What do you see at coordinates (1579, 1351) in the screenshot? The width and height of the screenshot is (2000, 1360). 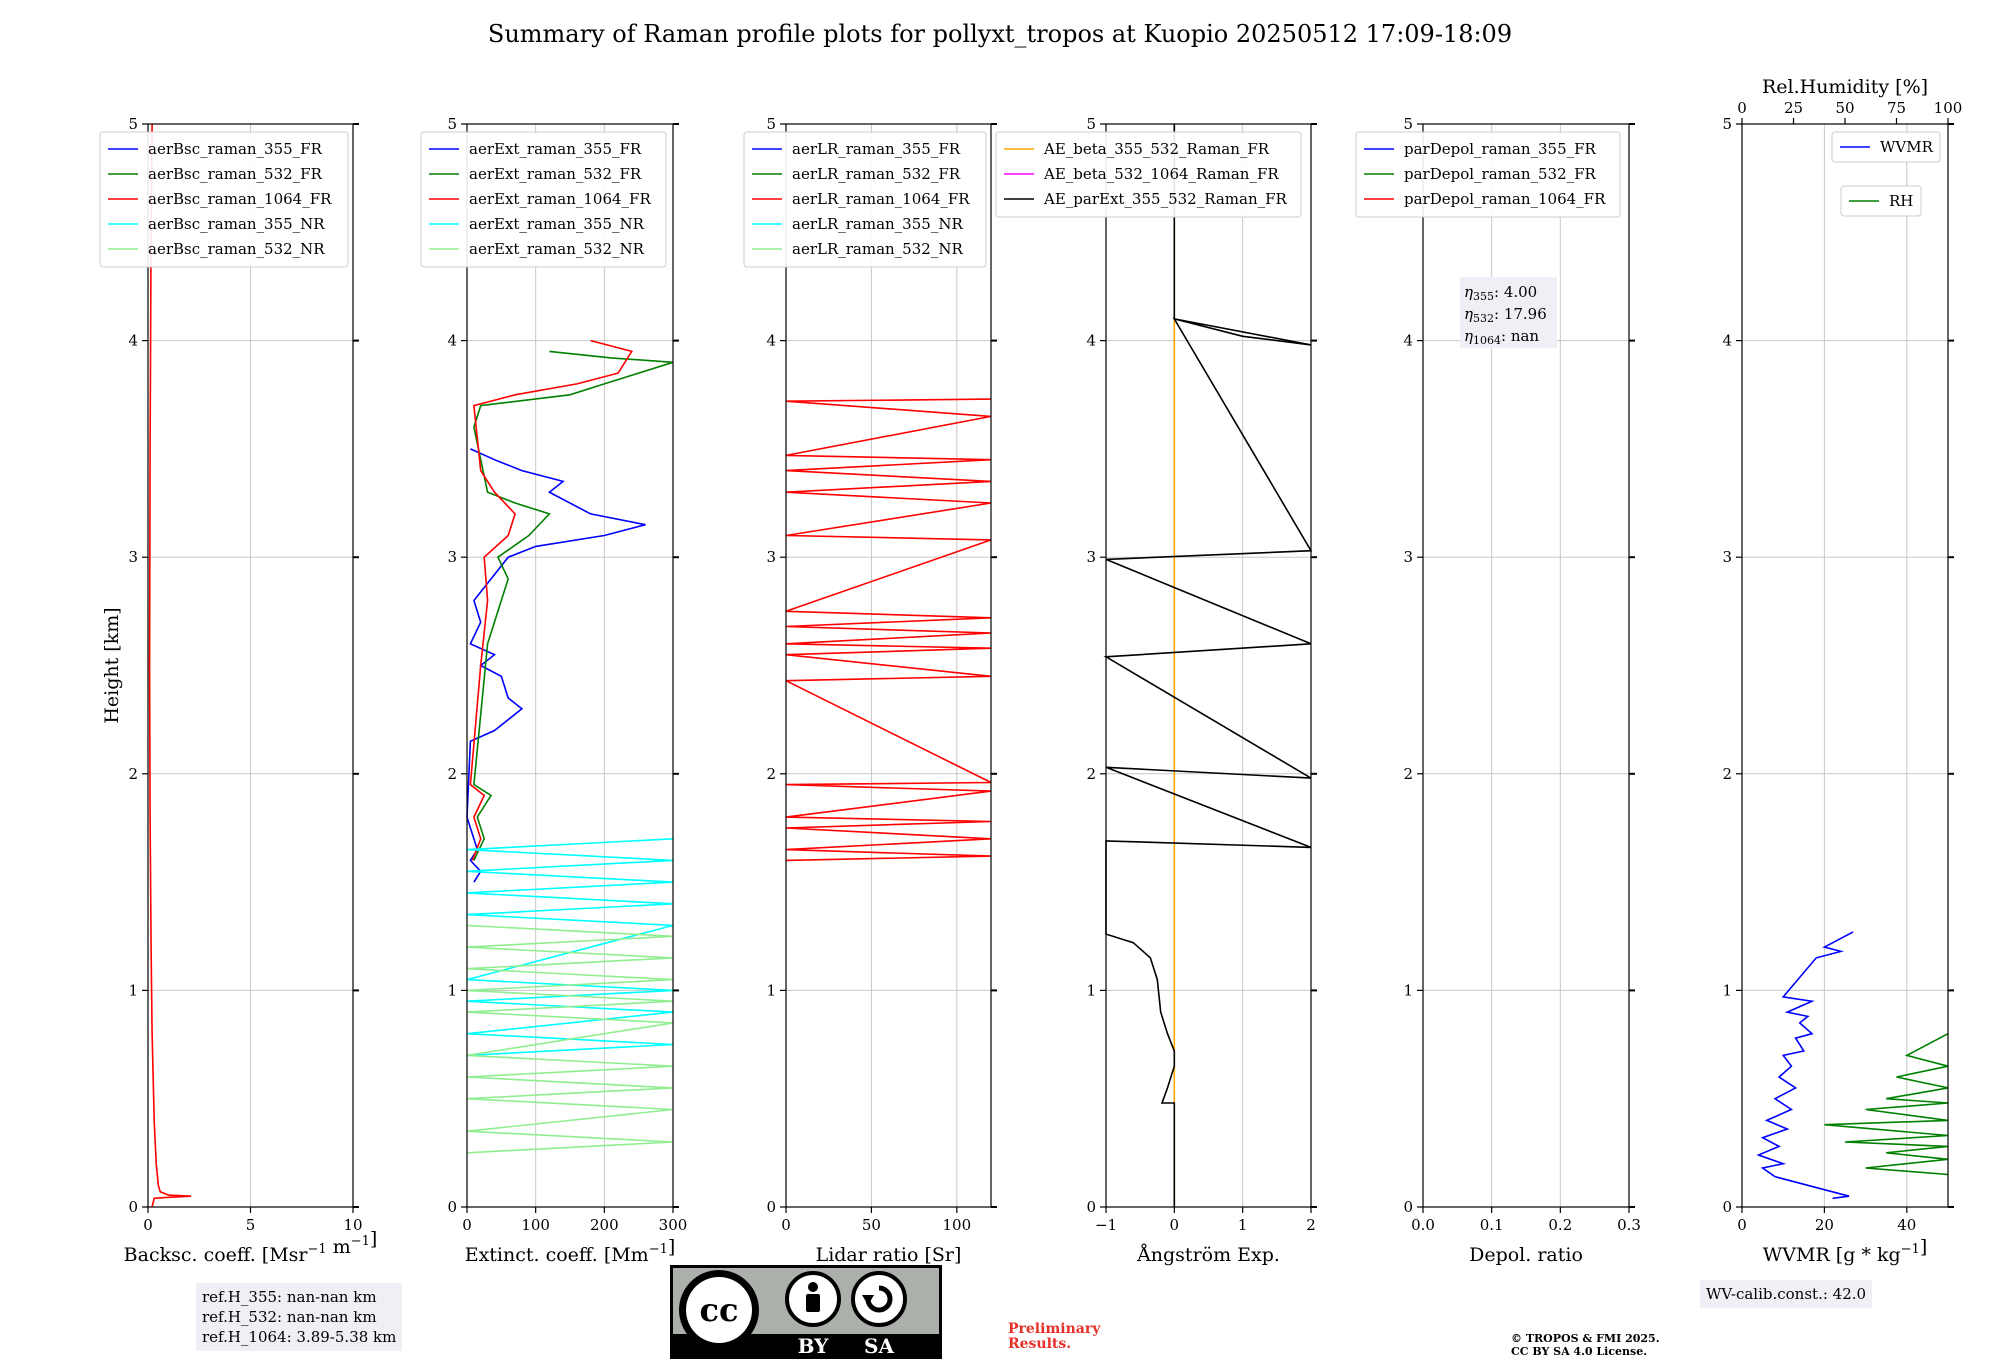 I see `copyright-line-2: CC BY SA 4.0 License.` at bounding box center [1579, 1351].